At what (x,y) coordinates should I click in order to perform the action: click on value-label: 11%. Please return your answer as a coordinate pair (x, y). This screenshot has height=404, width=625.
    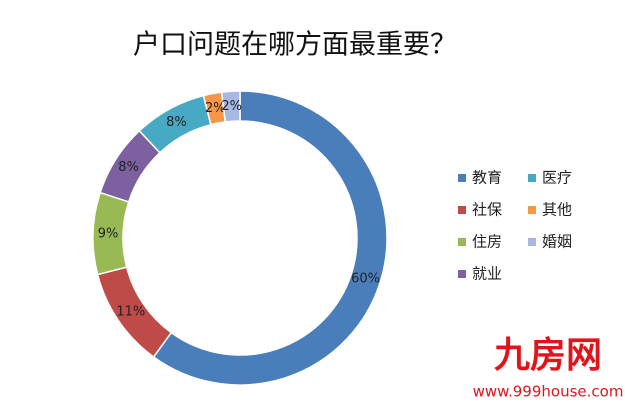
    Looking at the image, I should click on (130, 312).